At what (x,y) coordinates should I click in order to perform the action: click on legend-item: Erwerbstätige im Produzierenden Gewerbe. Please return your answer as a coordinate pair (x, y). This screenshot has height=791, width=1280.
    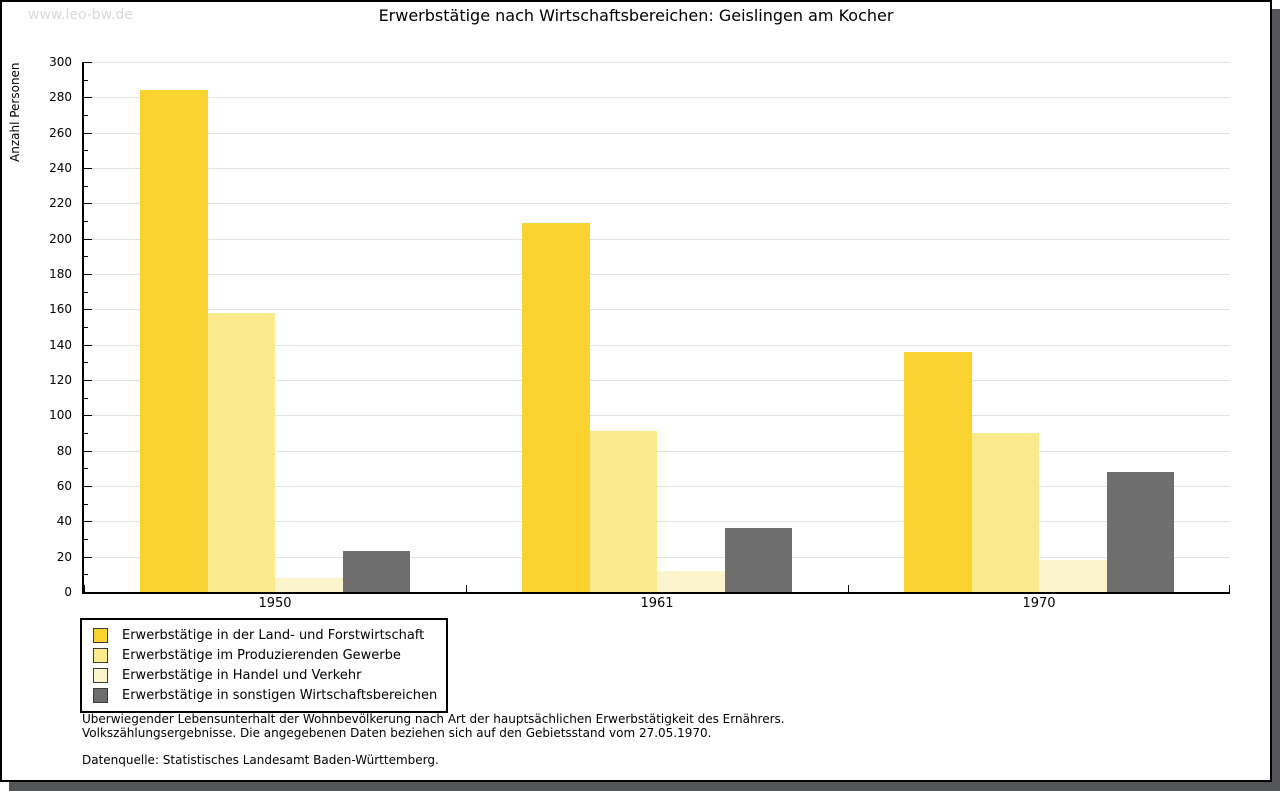
    Looking at the image, I should click on (264, 655).